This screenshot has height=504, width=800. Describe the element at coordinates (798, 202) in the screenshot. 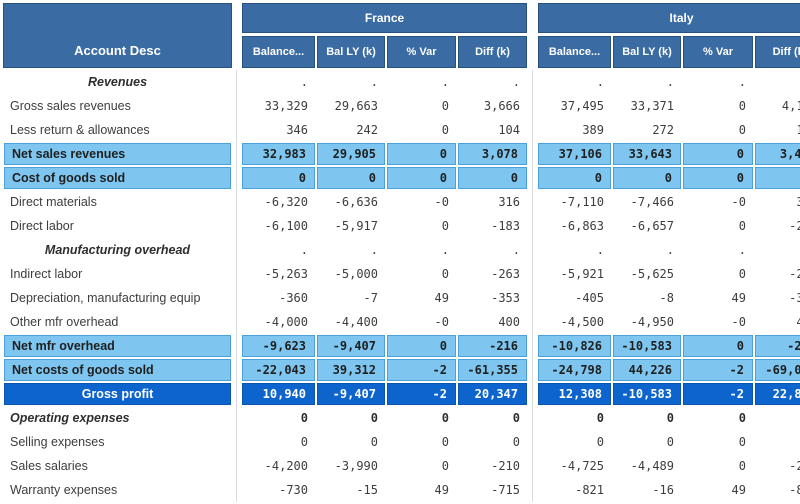

I see `measure-cell: 356` at that location.